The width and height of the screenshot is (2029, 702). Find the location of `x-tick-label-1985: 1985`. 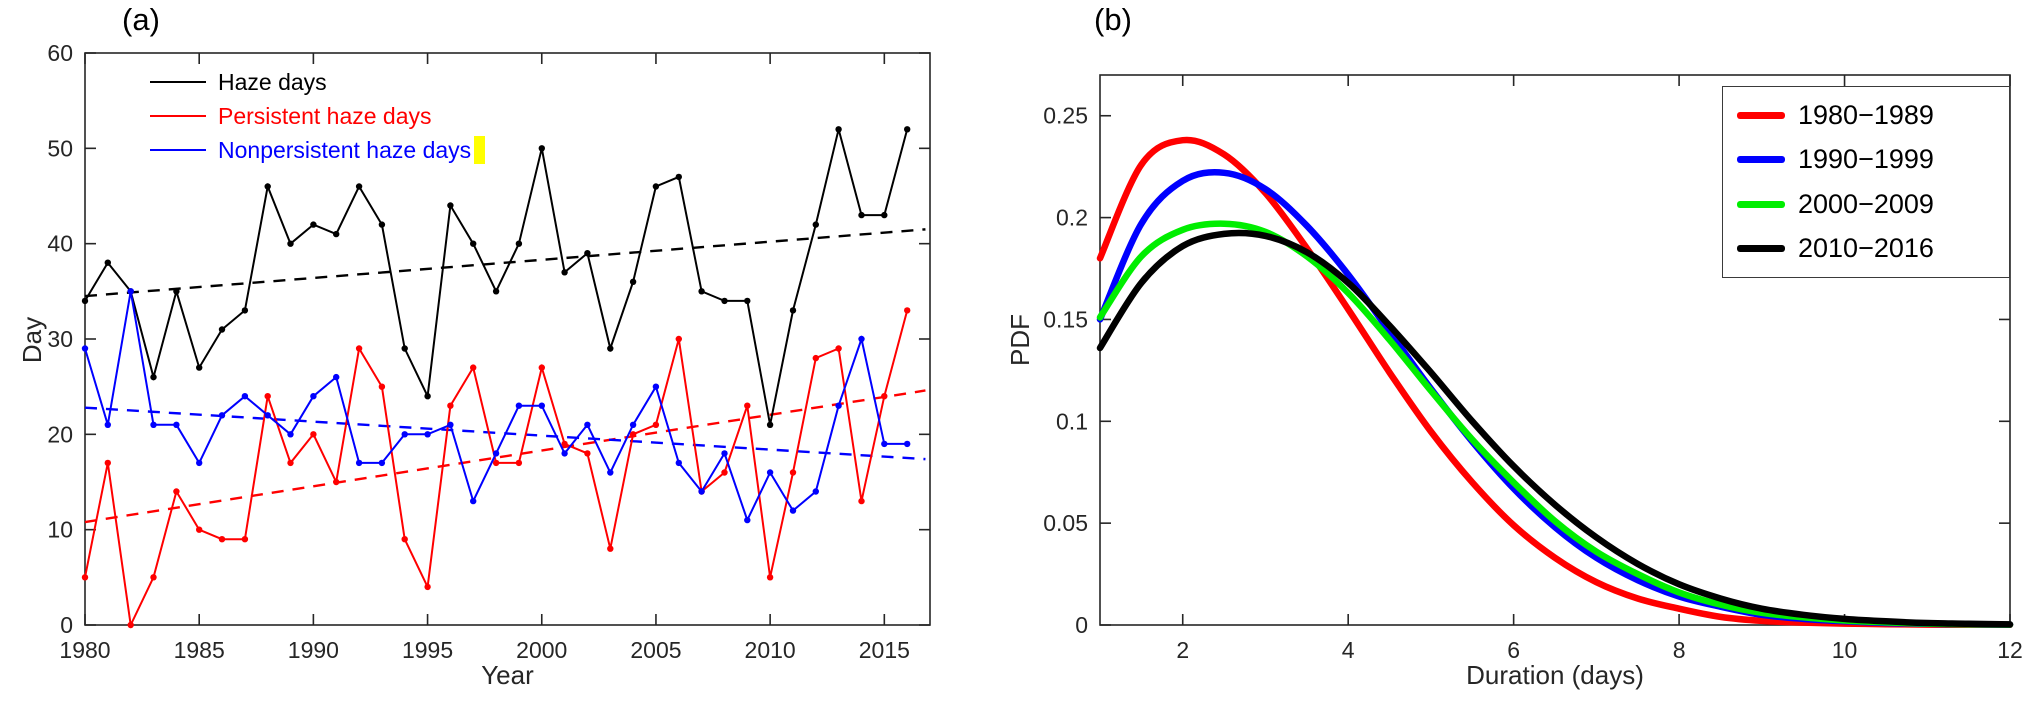

x-tick-label-1985: 1985 is located at coordinates (199, 650).